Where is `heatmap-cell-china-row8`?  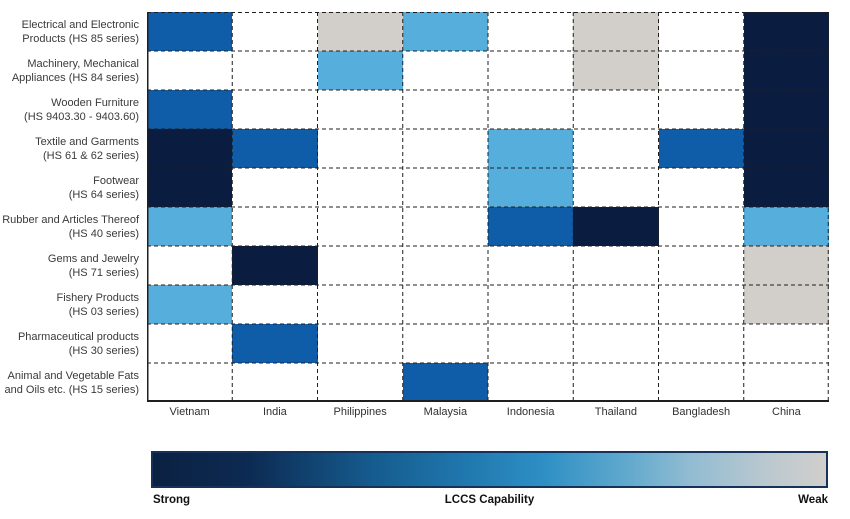 heatmap-cell-china-row8 is located at coordinates (786, 304).